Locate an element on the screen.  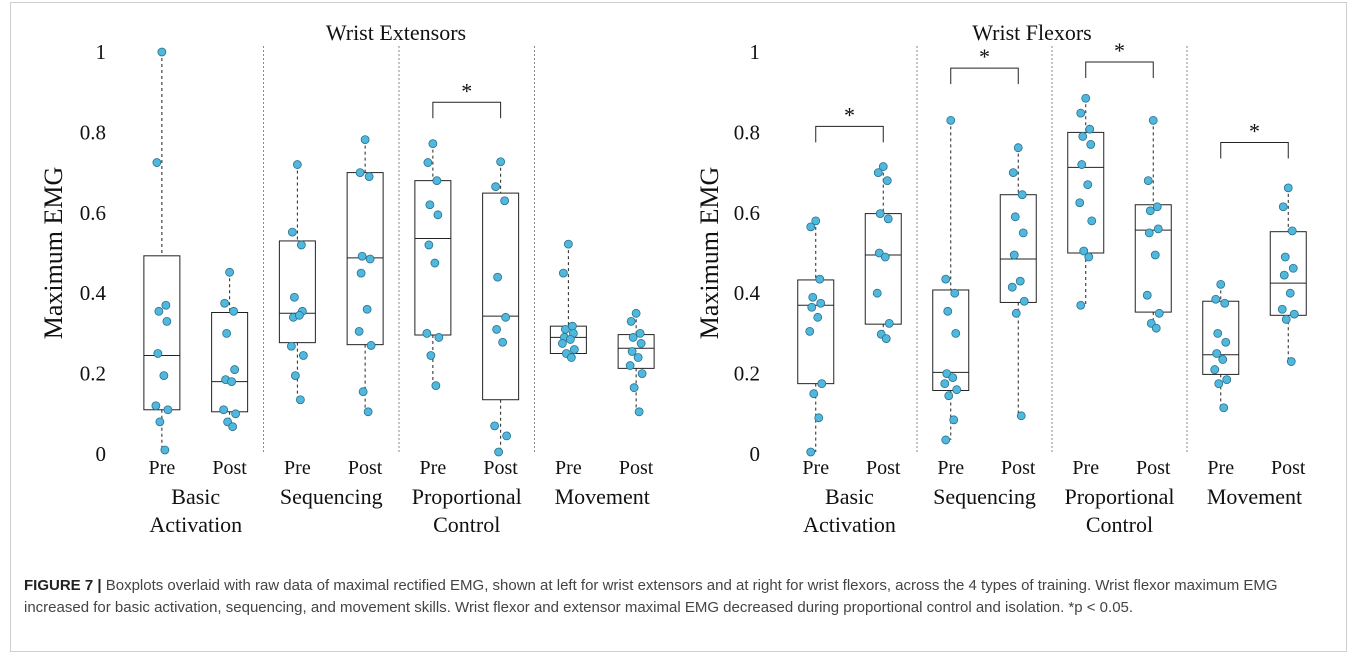
y-tick-label: 0 is located at coordinates (755, 454).